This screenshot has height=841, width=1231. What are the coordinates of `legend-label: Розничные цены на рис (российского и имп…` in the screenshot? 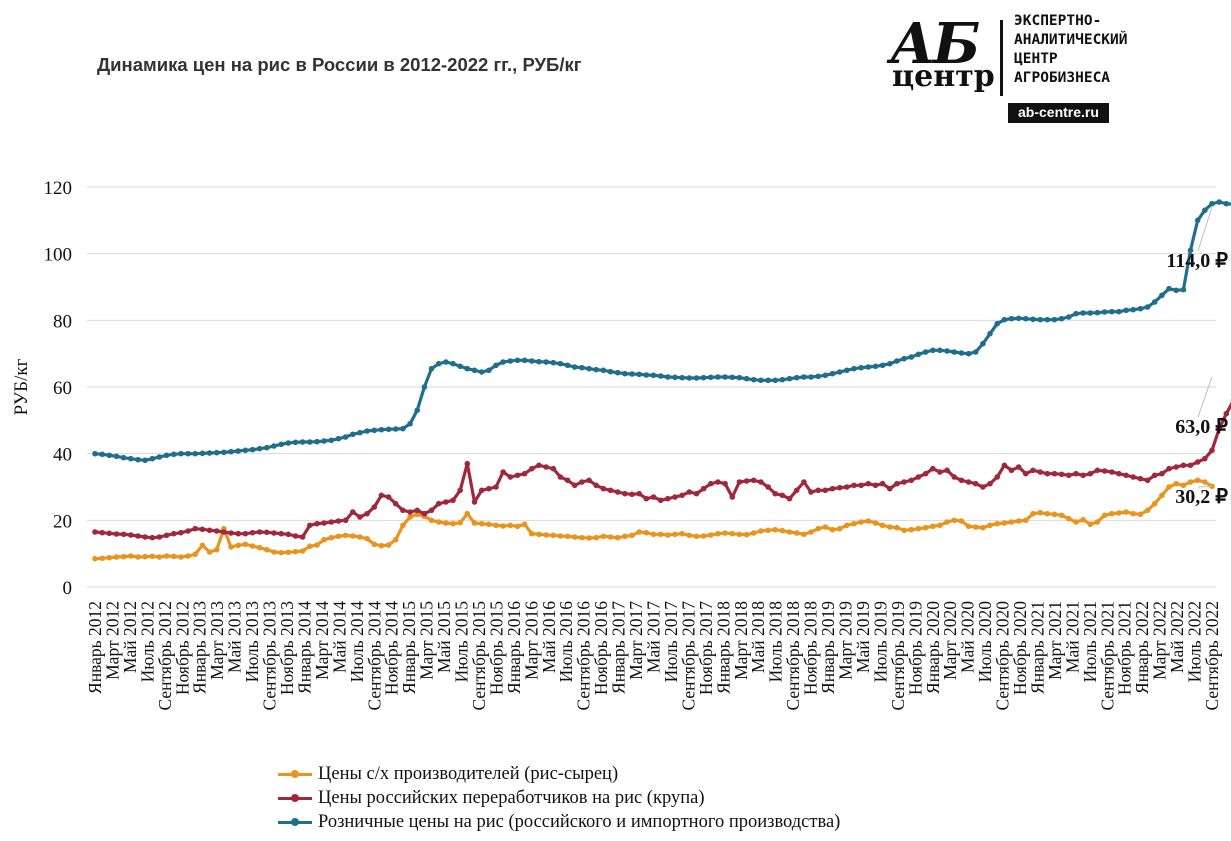 It's located at (579, 821).